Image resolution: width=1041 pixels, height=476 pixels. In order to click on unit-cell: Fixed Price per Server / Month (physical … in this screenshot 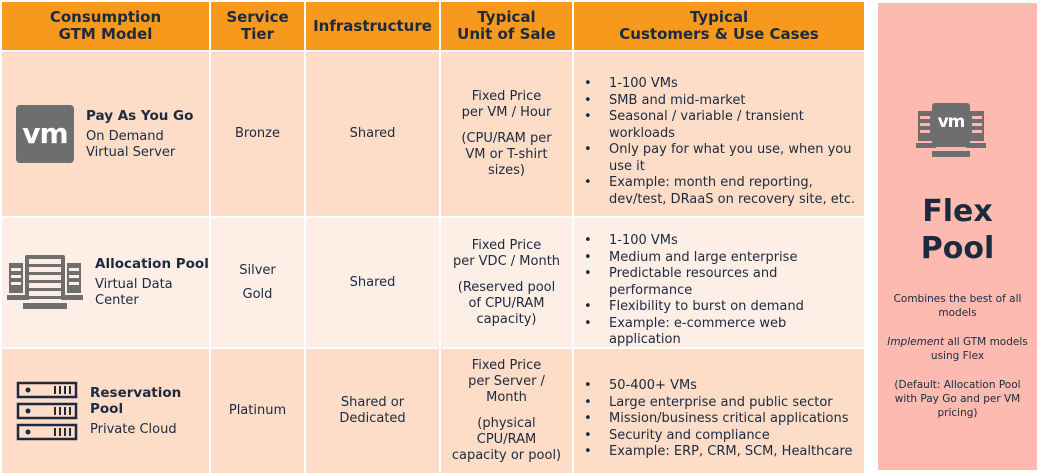, I will do `click(506, 411)`.